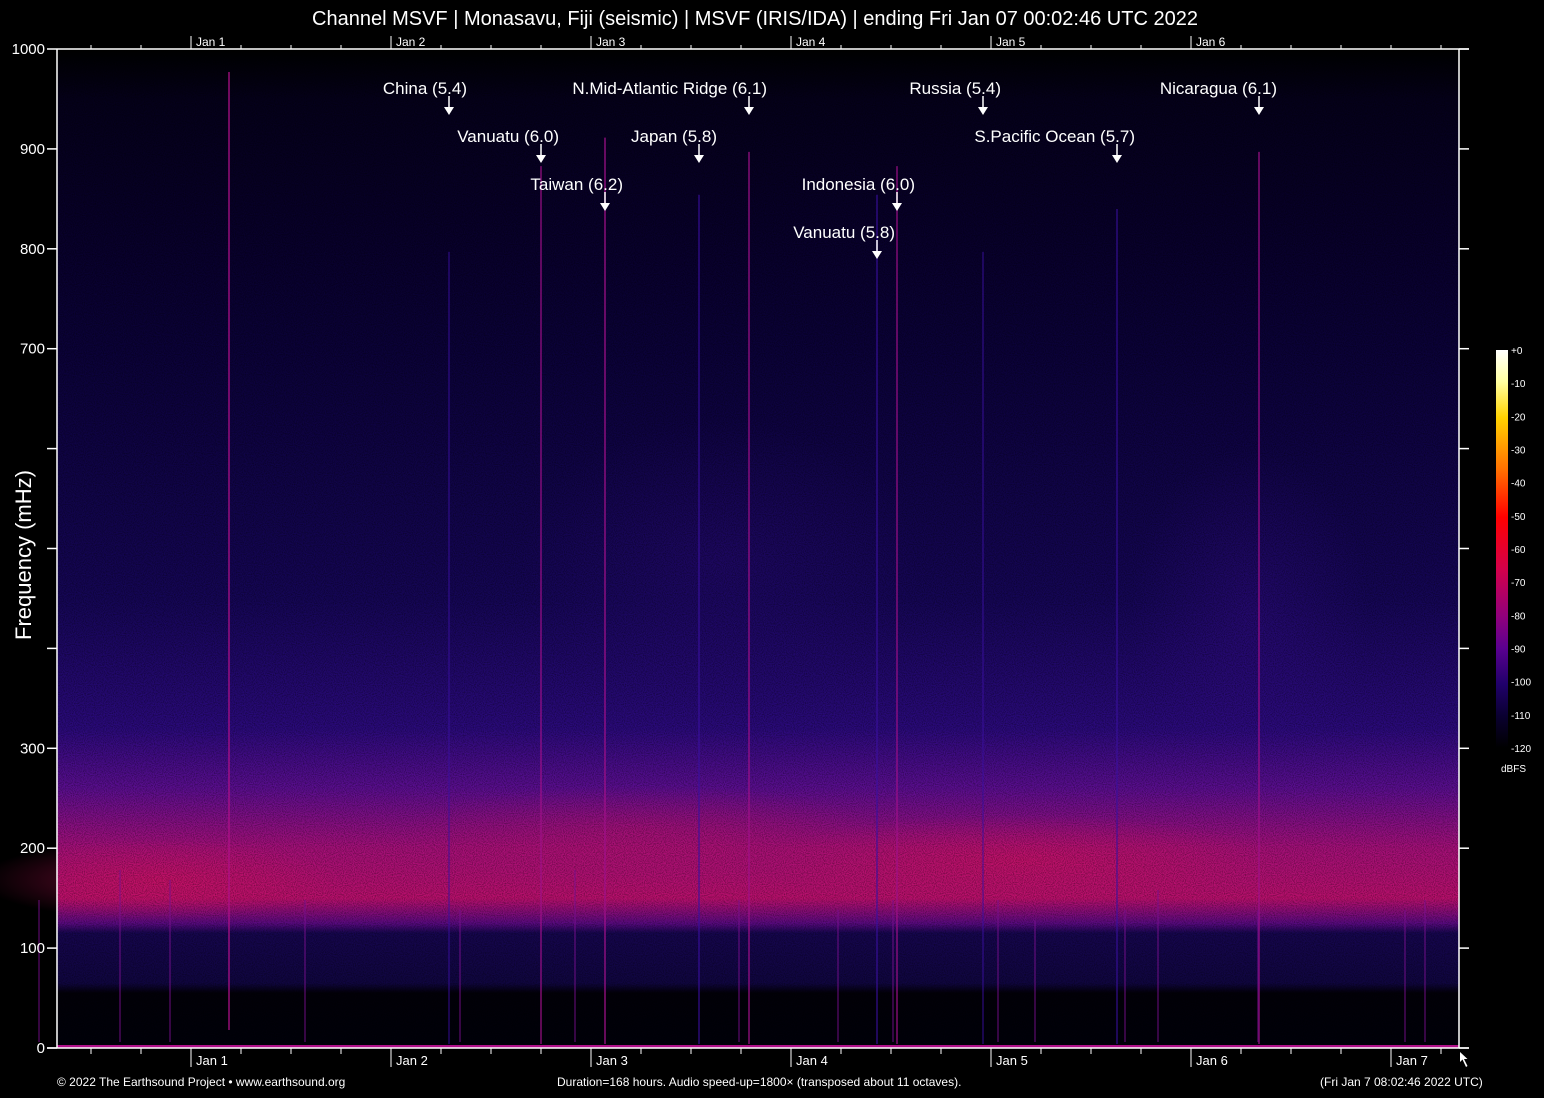 This screenshot has height=1098, width=1544. What do you see at coordinates (1464, 1059) in the screenshot?
I see `cursor-arrow-icon` at bounding box center [1464, 1059].